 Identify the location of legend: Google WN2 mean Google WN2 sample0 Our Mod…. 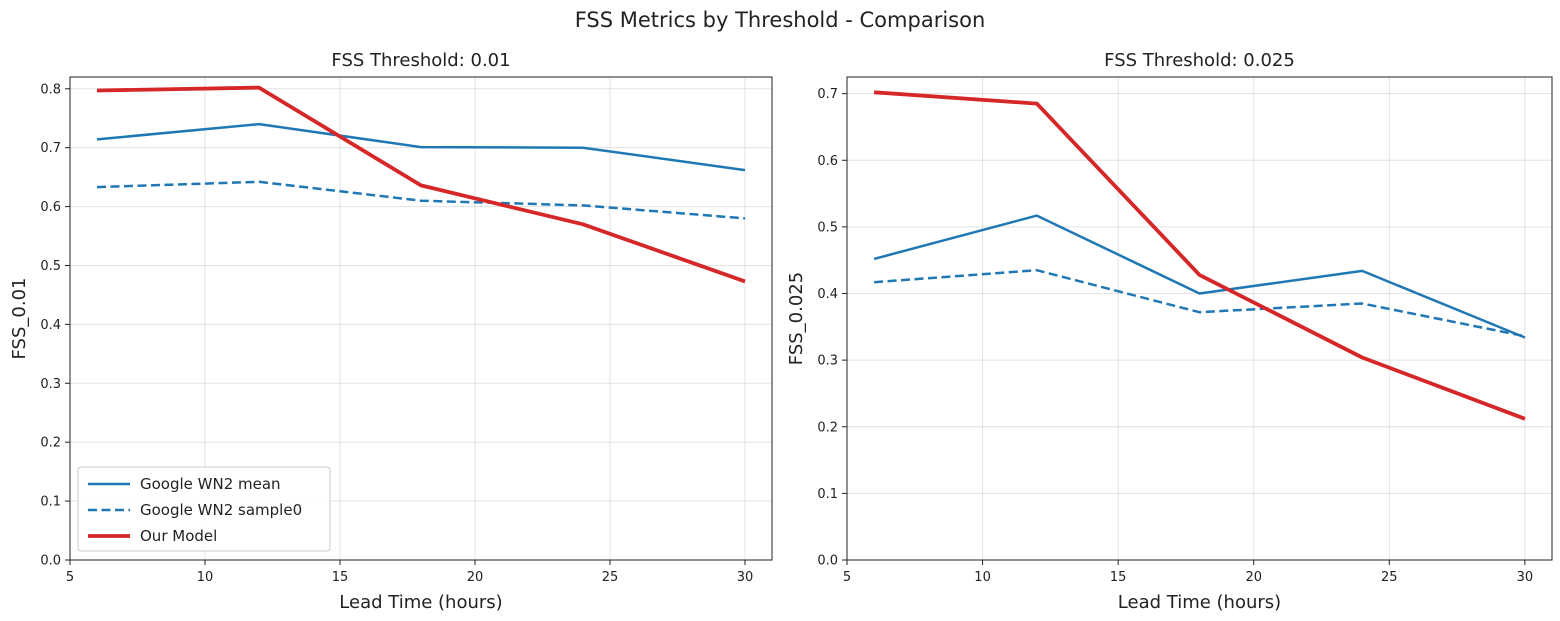
(204, 509).